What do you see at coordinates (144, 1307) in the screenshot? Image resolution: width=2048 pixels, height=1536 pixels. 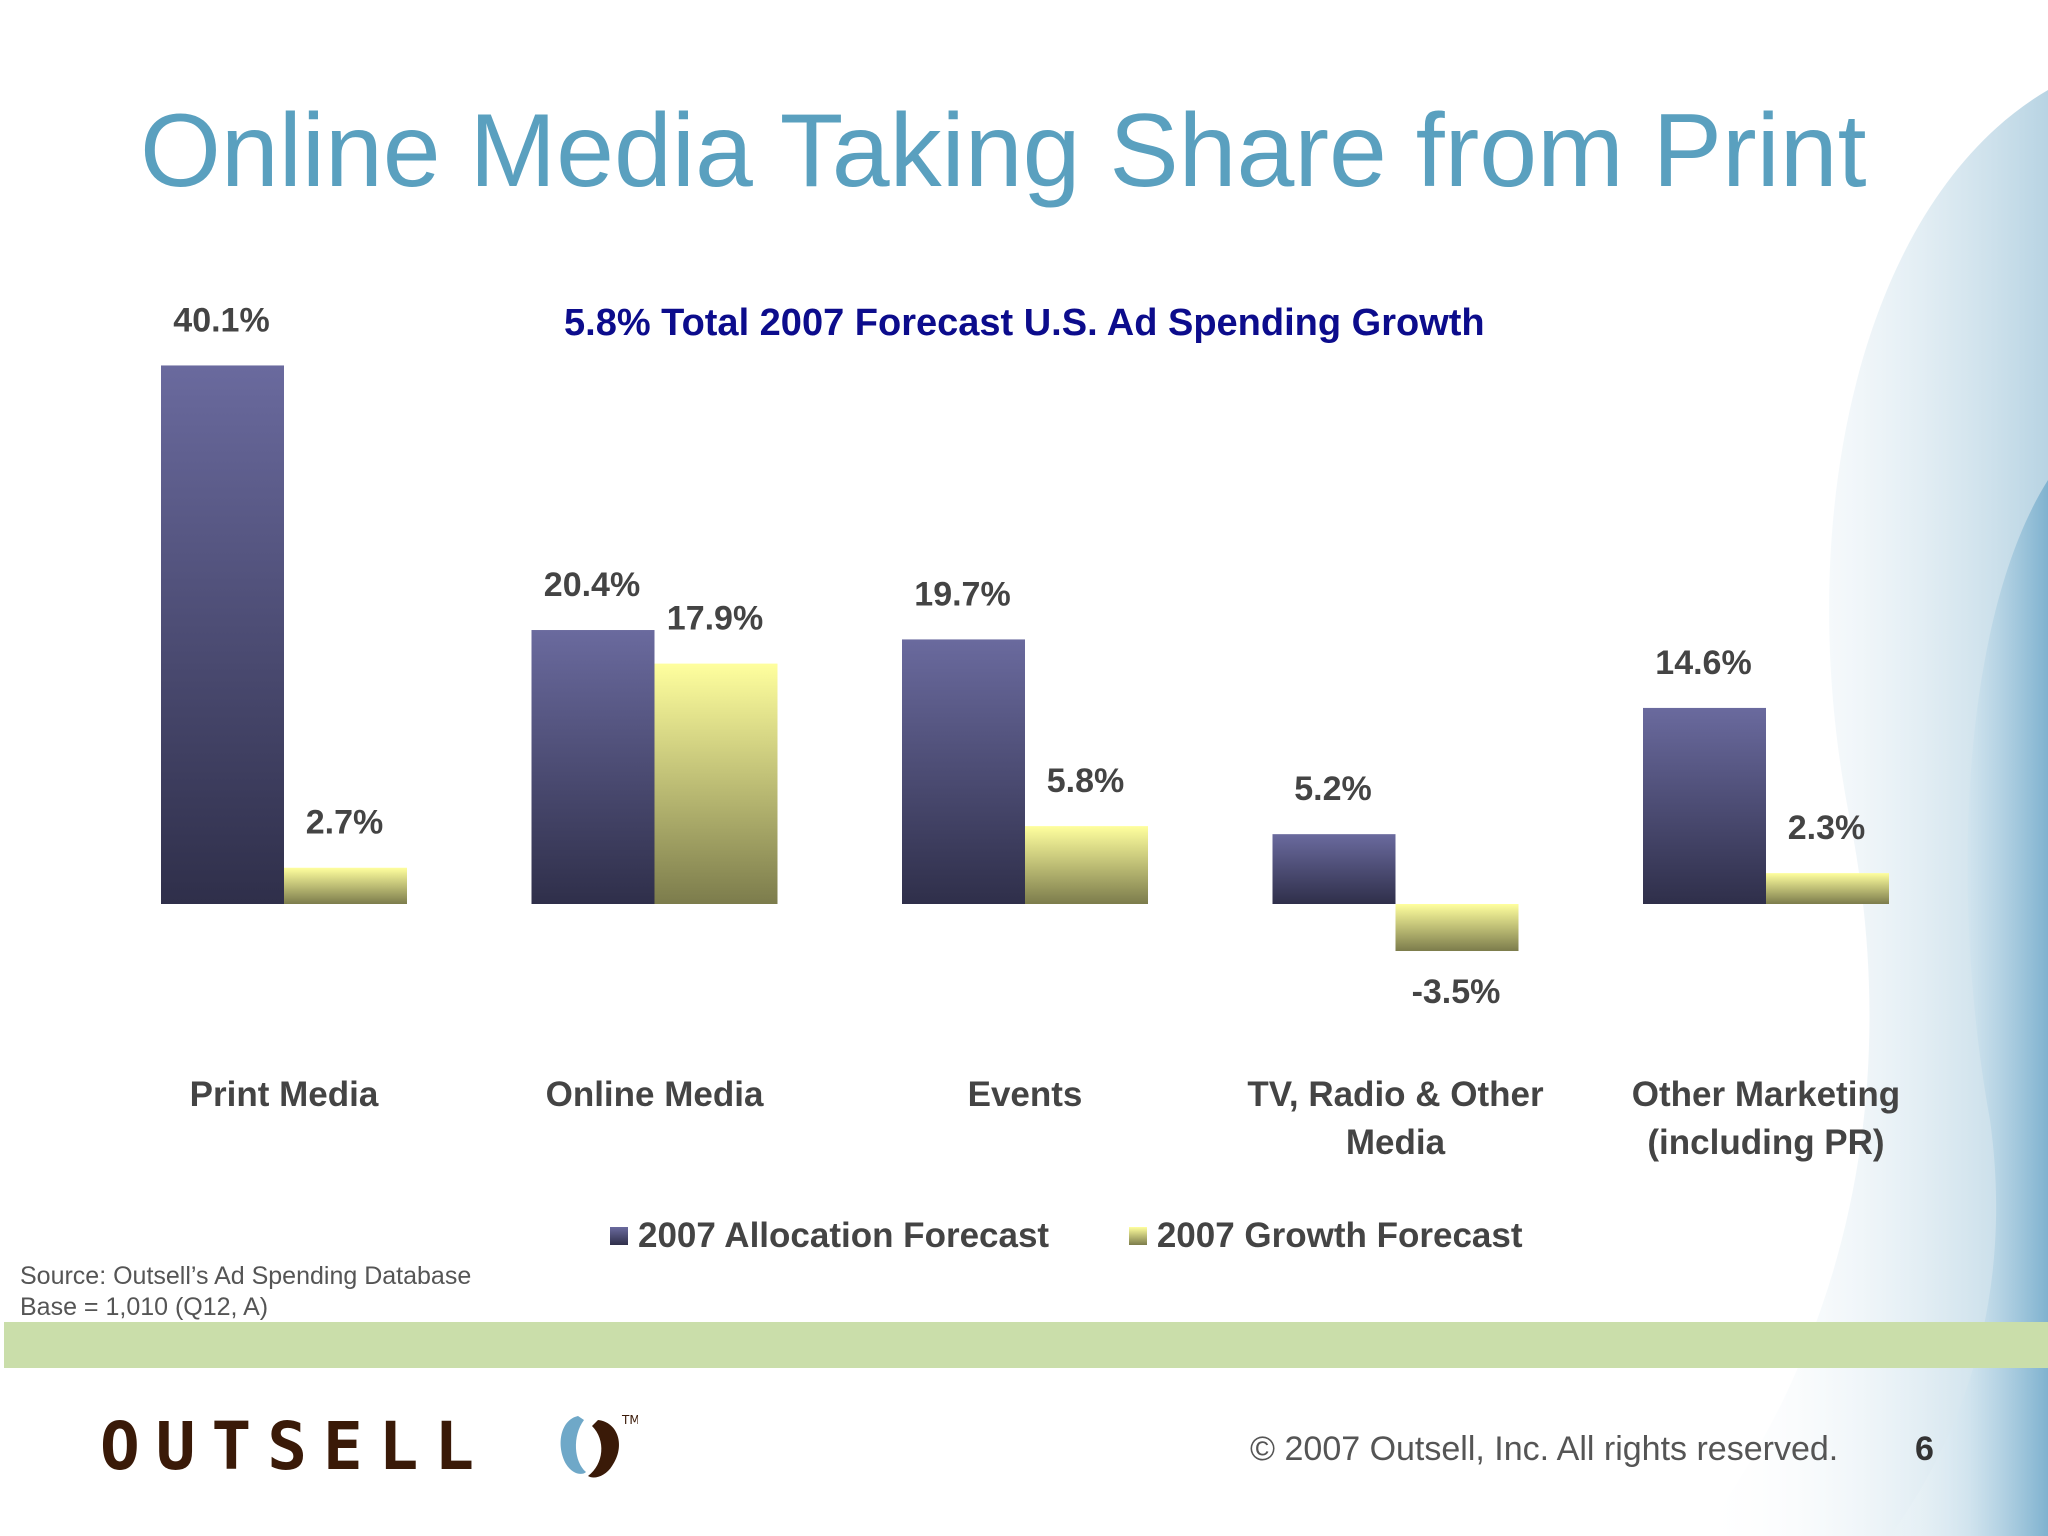 I see `base-line: Base = 1,010 (Q12, A)` at bounding box center [144, 1307].